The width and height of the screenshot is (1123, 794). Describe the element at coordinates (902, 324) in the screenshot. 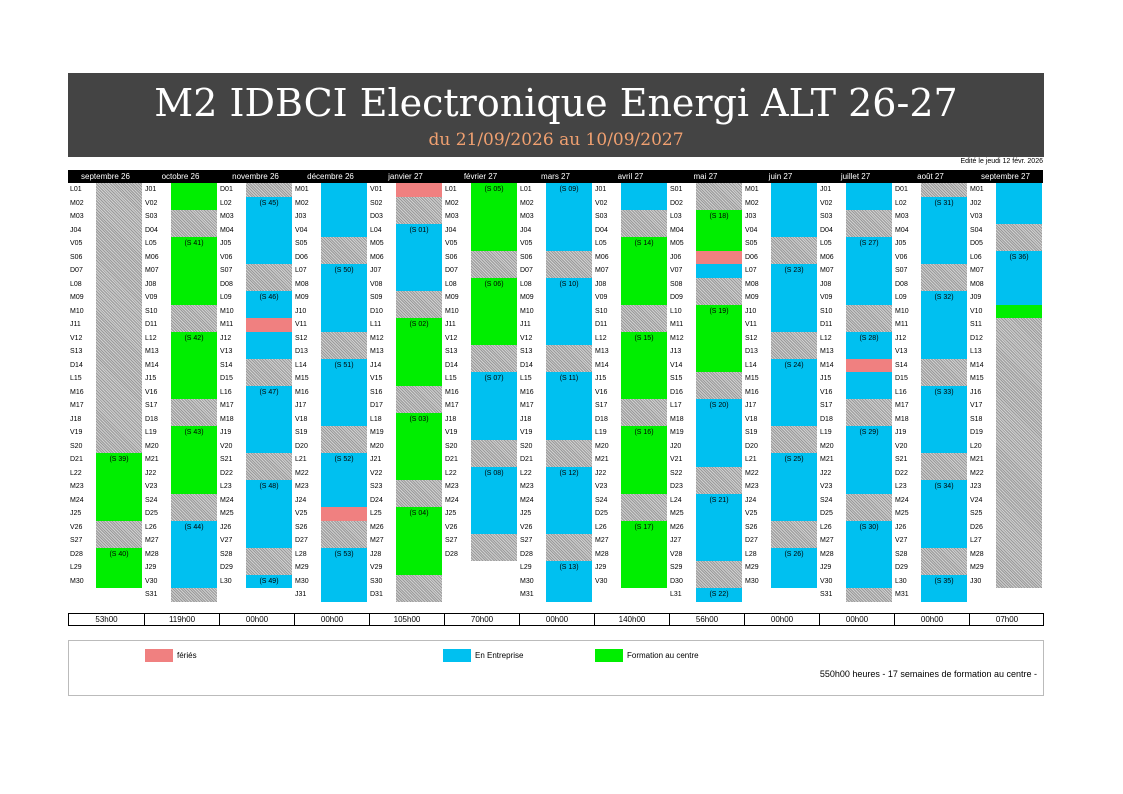

I see `day-cell: M11` at that location.